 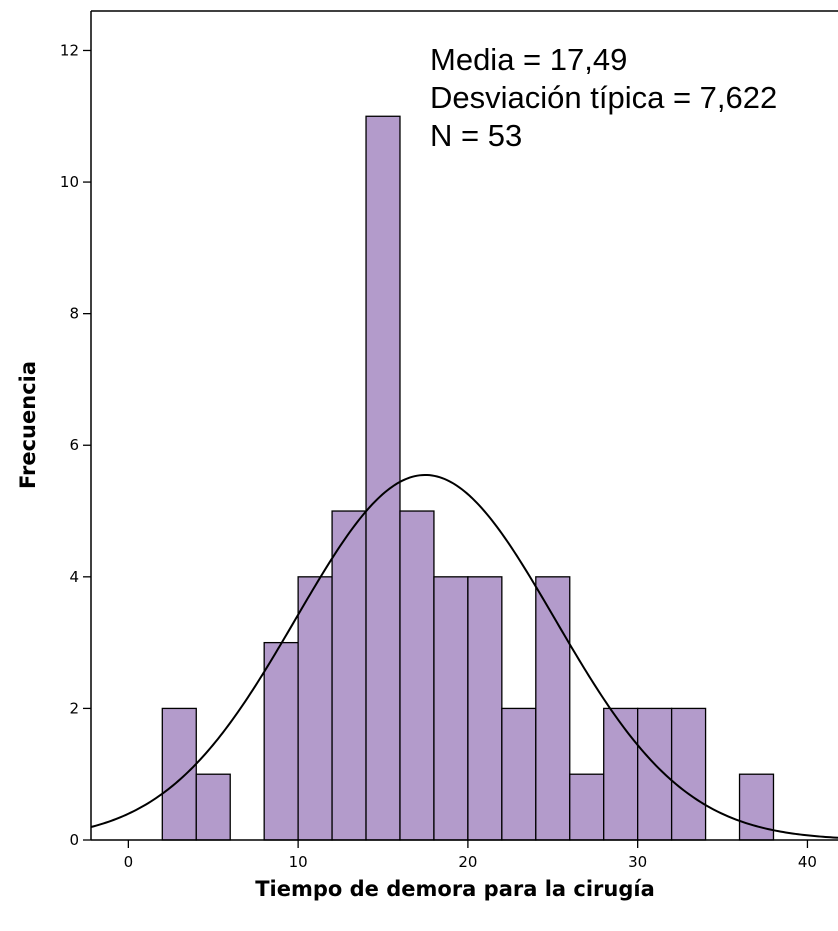 I want to click on x-tick-label: 20, so click(x=467, y=862).